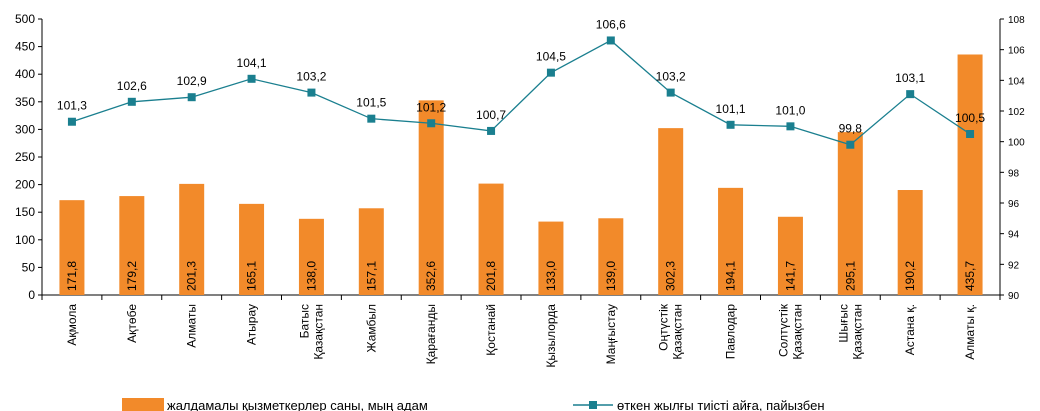 The image size is (1040, 411). I want to click on left-tick-label: 350, so click(25, 102).